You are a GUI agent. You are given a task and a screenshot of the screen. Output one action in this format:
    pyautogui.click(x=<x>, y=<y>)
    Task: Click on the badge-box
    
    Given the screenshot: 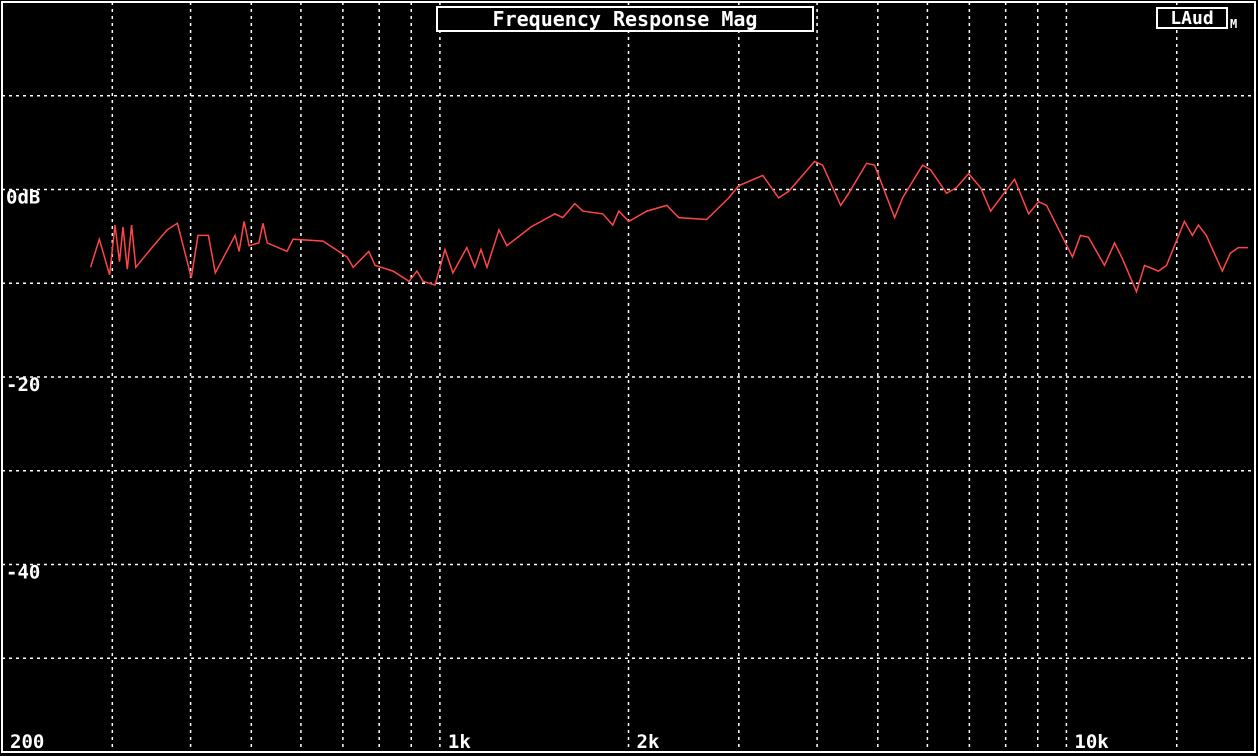 What is the action you would take?
    pyautogui.click(x=1192, y=18)
    